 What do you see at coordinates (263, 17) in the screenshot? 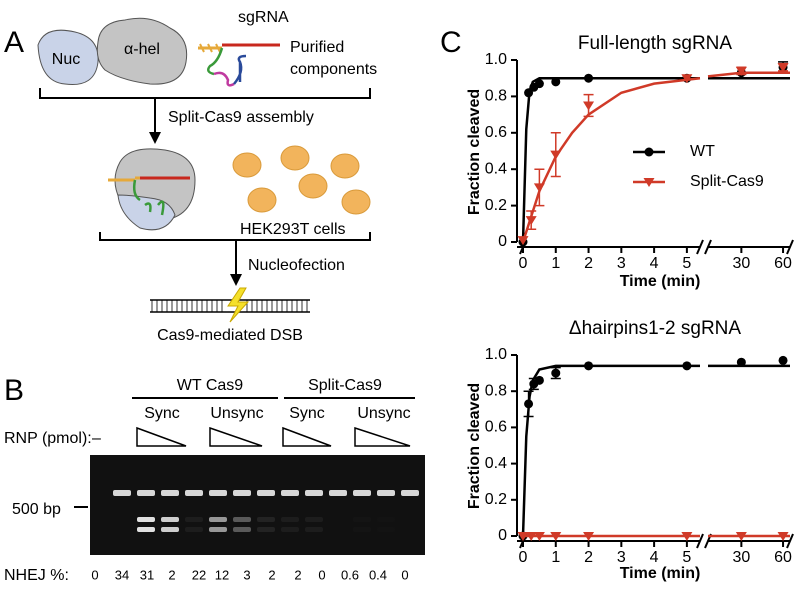
I see `sgrna-label: sgRNA` at bounding box center [263, 17].